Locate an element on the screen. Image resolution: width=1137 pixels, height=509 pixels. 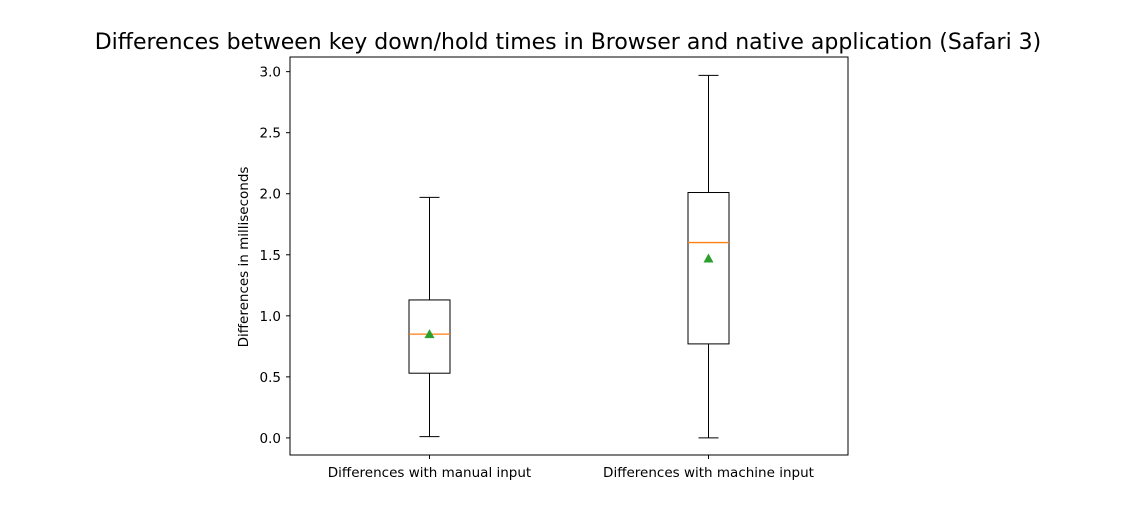
x-tick-label: Differences with machine input is located at coordinates (708, 473).